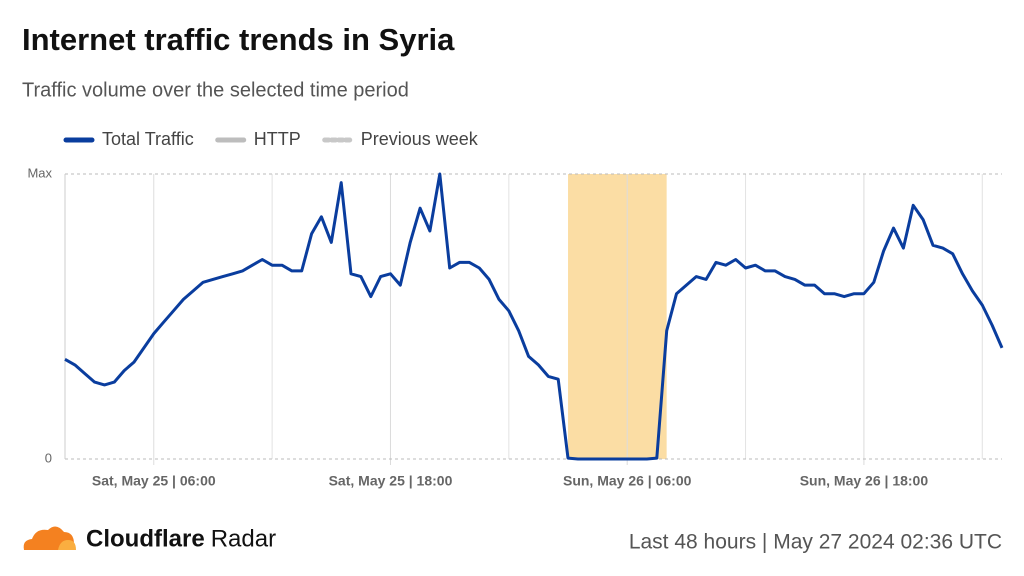 This screenshot has height=576, width=1024. What do you see at coordinates (420, 139) in the screenshot?
I see `legend-label: Previous week` at bounding box center [420, 139].